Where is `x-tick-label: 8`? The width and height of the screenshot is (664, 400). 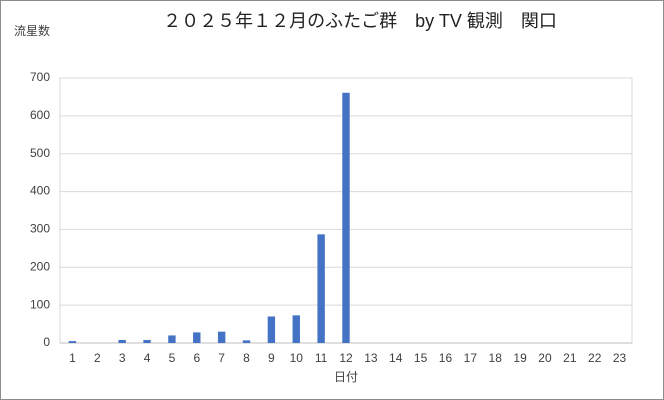
x-tick-label: 8 is located at coordinates (246, 358).